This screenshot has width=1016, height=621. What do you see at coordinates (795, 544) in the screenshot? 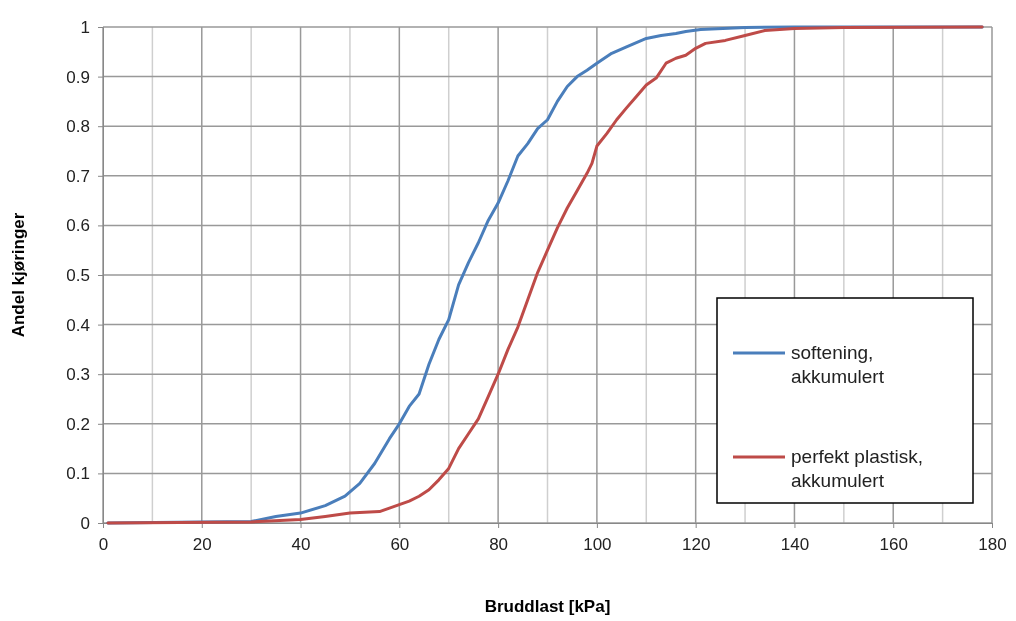
I see `x-tick-label: 140` at bounding box center [795, 544].